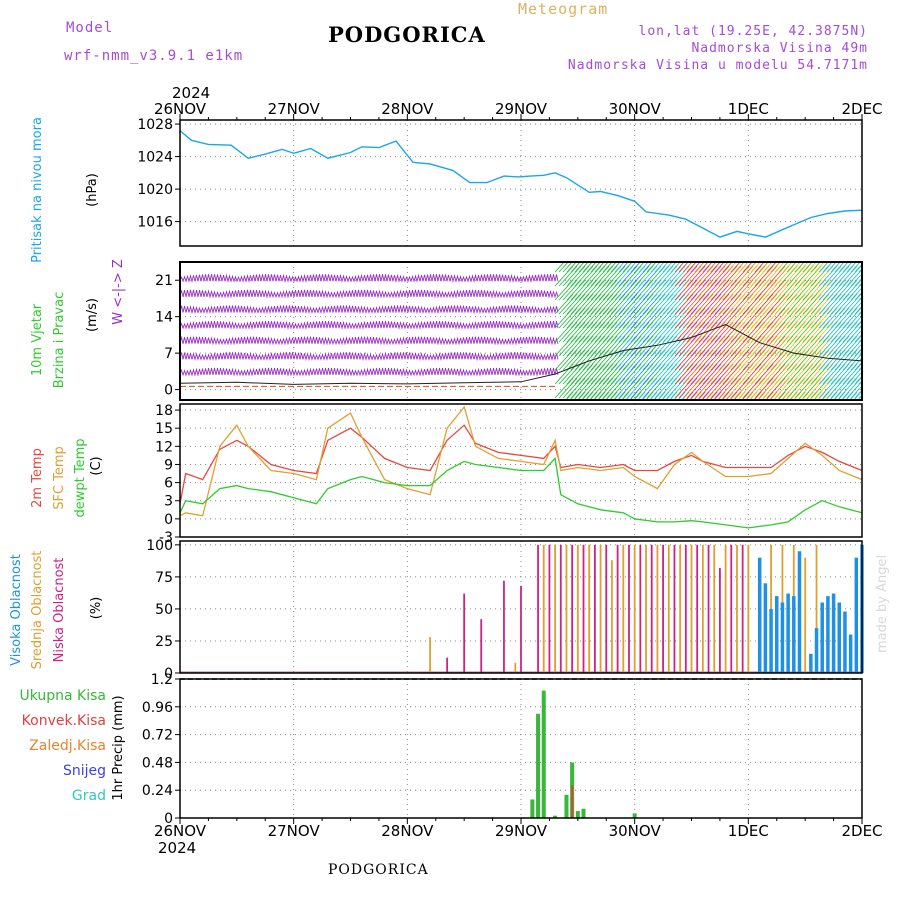 This screenshot has height=900, width=900. What do you see at coordinates (168, 520) in the screenshot?
I see `temperature-ytick-label: 0` at bounding box center [168, 520].